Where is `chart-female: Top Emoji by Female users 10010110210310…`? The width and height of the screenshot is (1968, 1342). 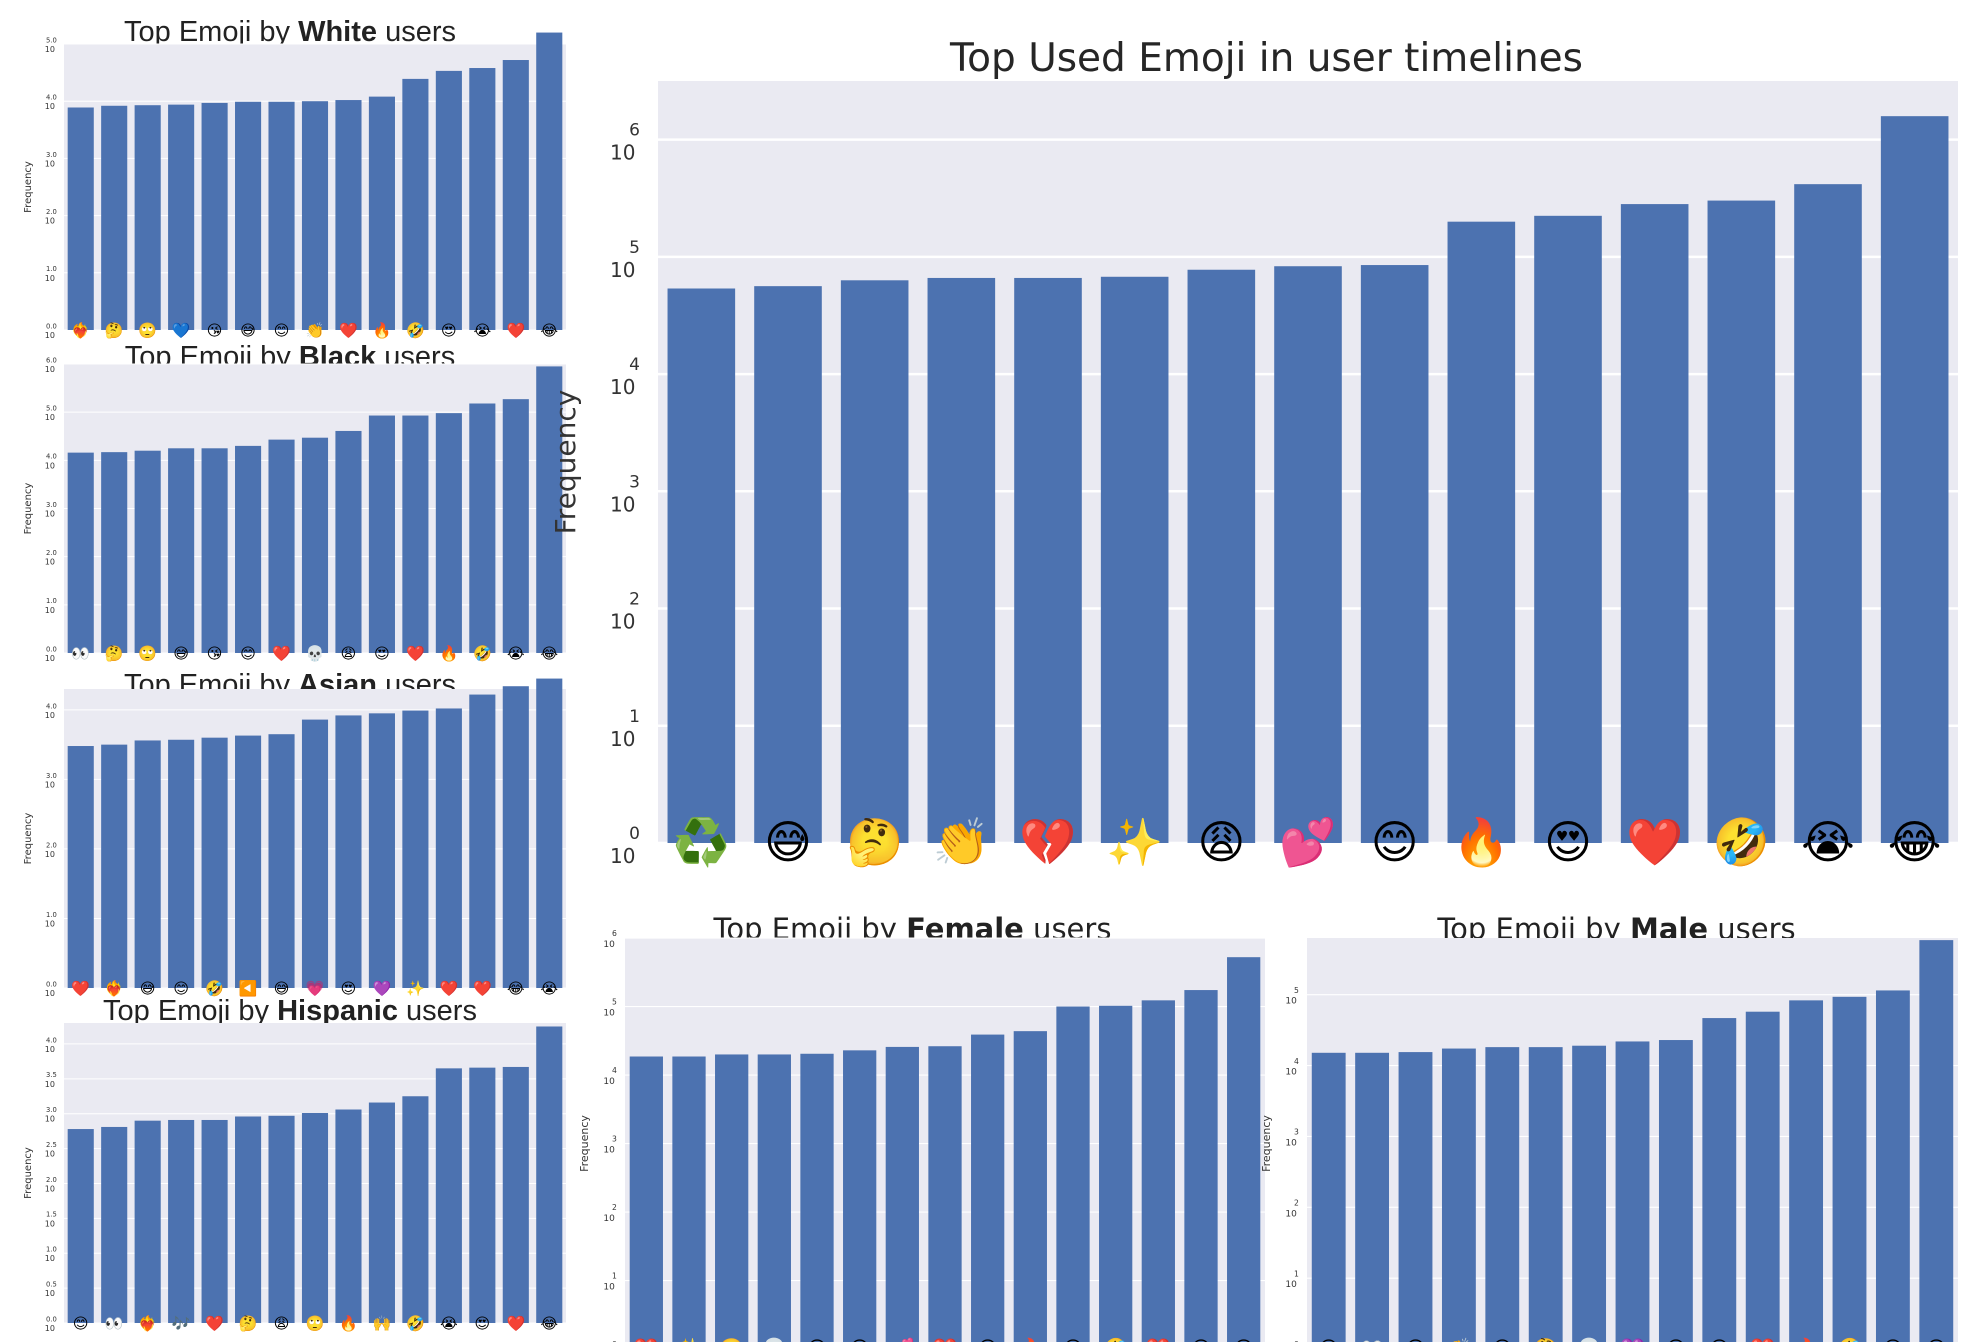 chart-female: Top Emoji by Female users 10010110210310… is located at coordinates (912, 1121).